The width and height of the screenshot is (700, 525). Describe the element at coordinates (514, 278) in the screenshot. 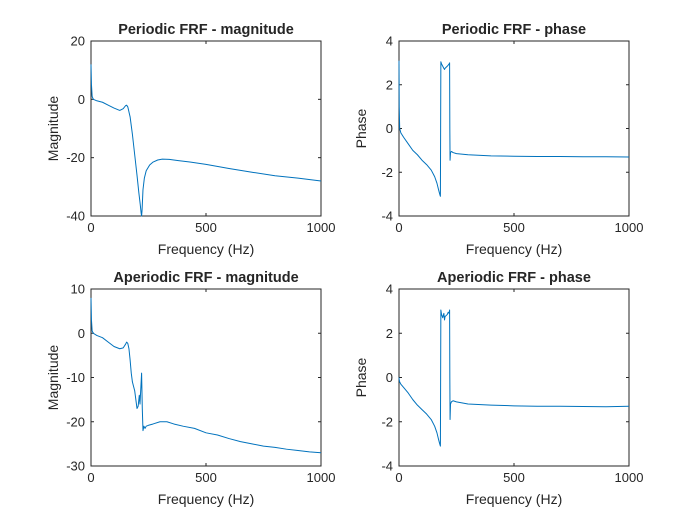

I see `aperiodic-phase-title: Aperiodic FRF - phase` at that location.